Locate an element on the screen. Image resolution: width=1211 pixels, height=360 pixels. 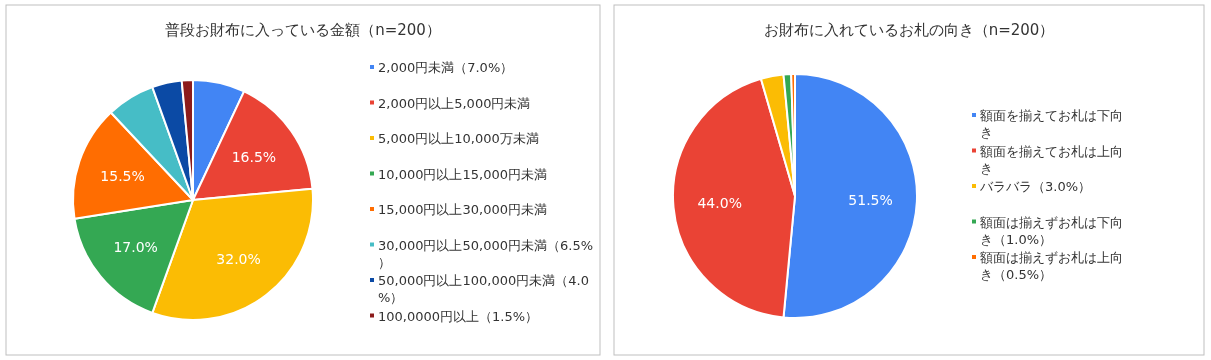
legend-label: 額面は揃えずお札は上向き（0.5%） is located at coordinates (1051, 266).